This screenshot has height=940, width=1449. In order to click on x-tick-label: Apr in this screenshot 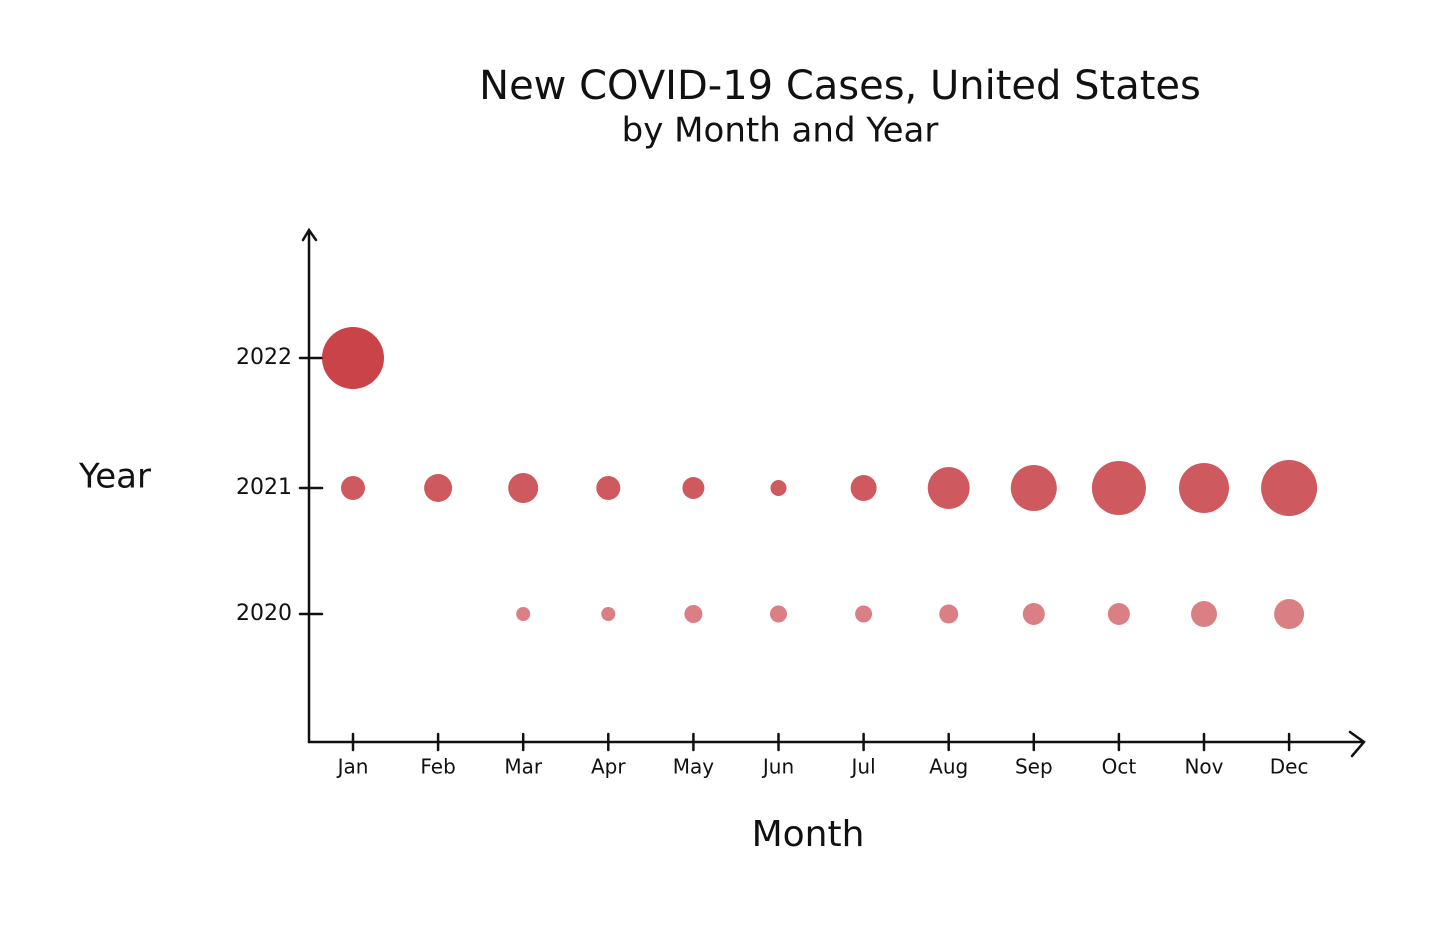, I will do `click(608, 767)`.